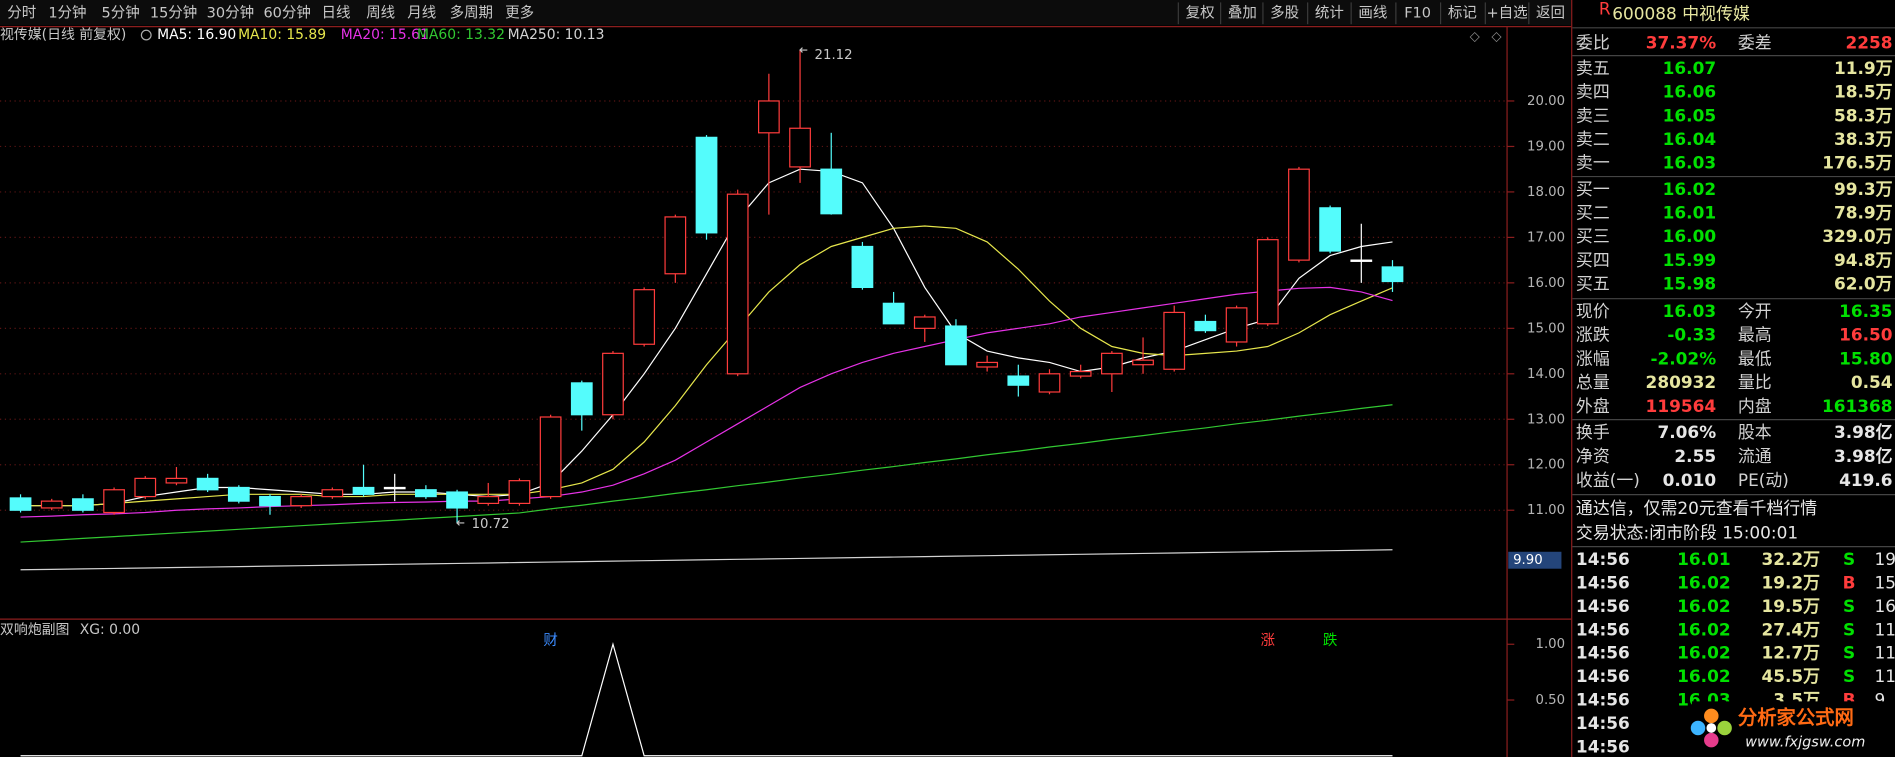 The image size is (1895, 757). Describe the element at coordinates (1790, 582) in the screenshot. I see `trade-volume: 19.2万` at that location.